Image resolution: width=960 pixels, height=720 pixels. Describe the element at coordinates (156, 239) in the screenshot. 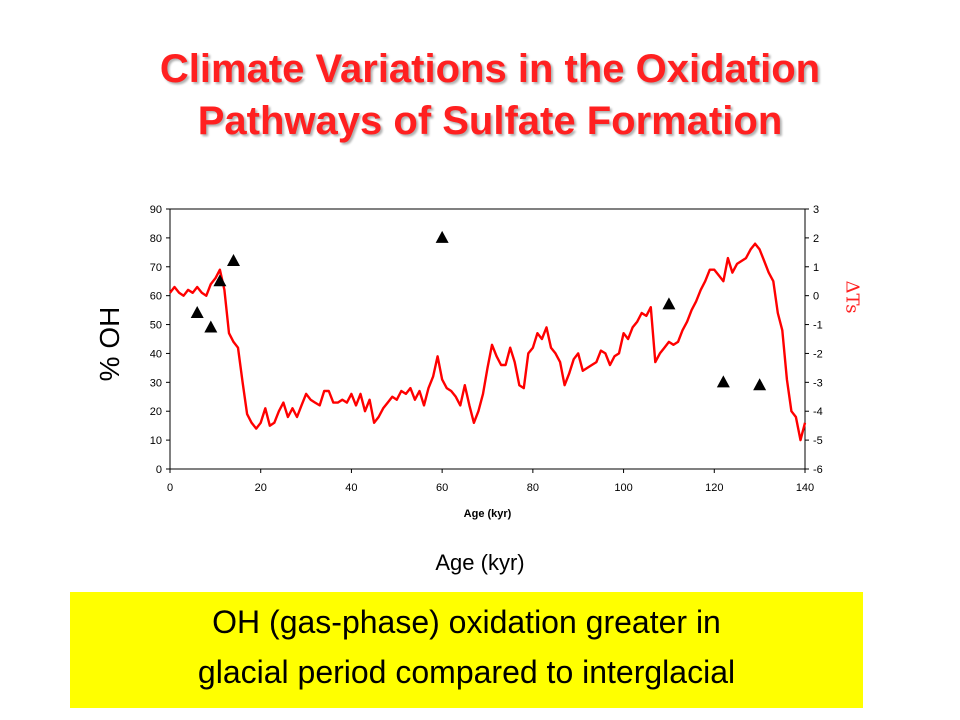

I see `left-y-tick-label: 80` at that location.